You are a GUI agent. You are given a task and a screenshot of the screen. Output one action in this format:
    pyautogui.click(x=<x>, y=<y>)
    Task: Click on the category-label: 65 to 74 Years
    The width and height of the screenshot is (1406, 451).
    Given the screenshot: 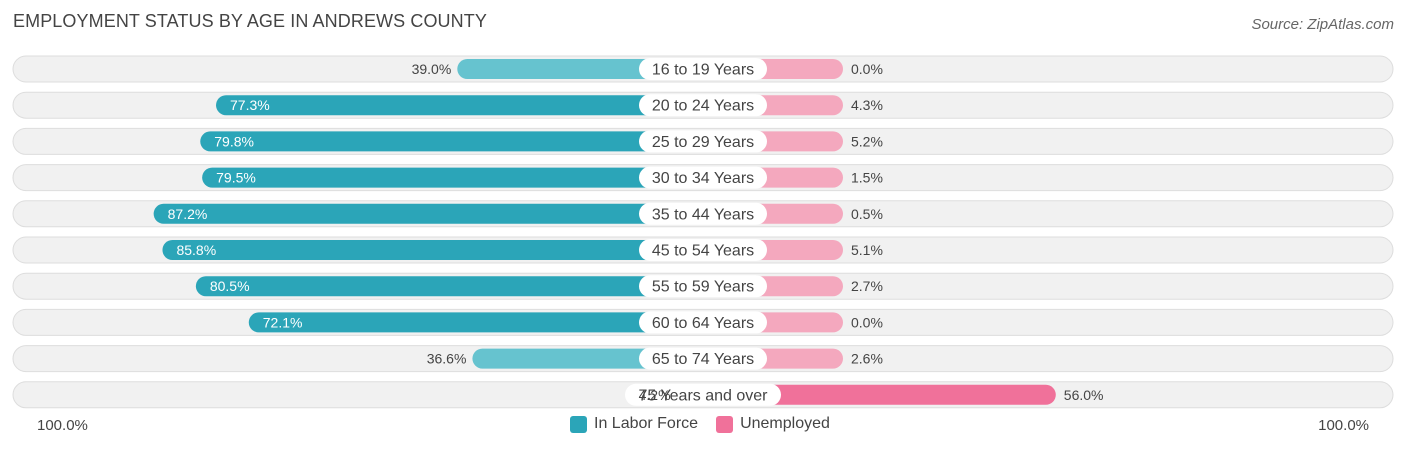 What is the action you would take?
    pyautogui.click(x=703, y=359)
    